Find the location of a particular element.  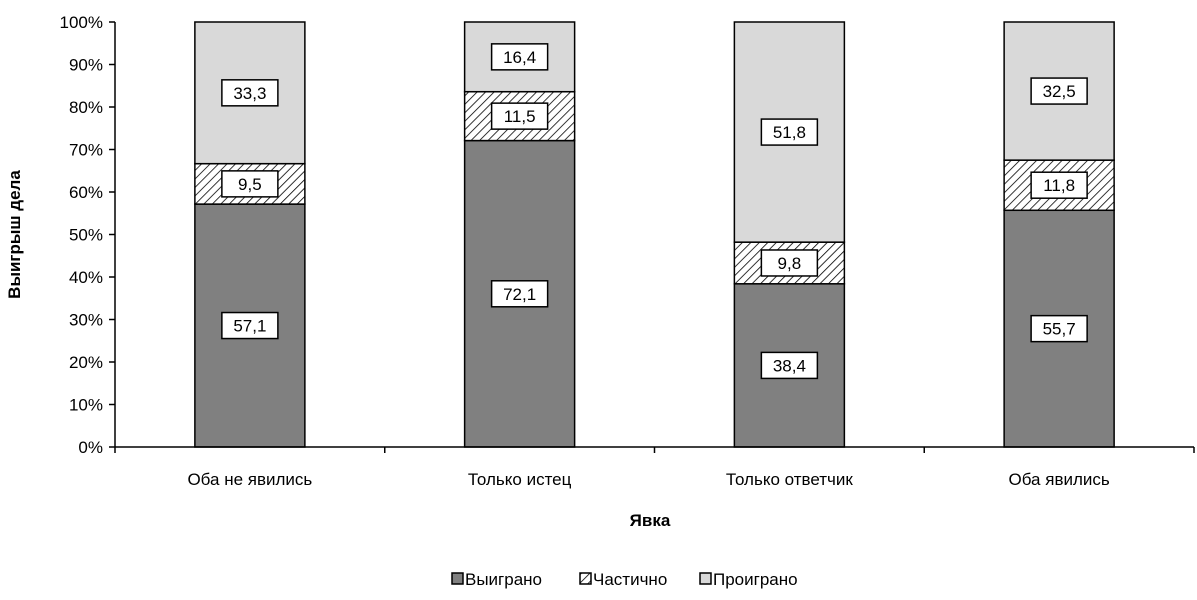

category-label: Только ответчик is located at coordinates (789, 479).